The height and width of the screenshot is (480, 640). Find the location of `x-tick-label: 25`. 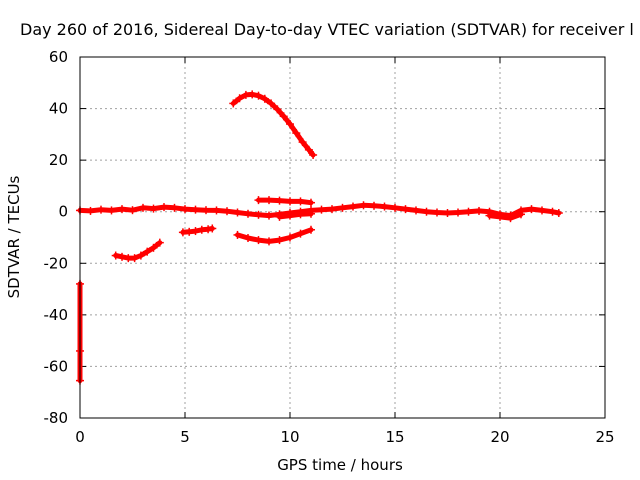

x-tick-label: 25 is located at coordinates (604, 437).